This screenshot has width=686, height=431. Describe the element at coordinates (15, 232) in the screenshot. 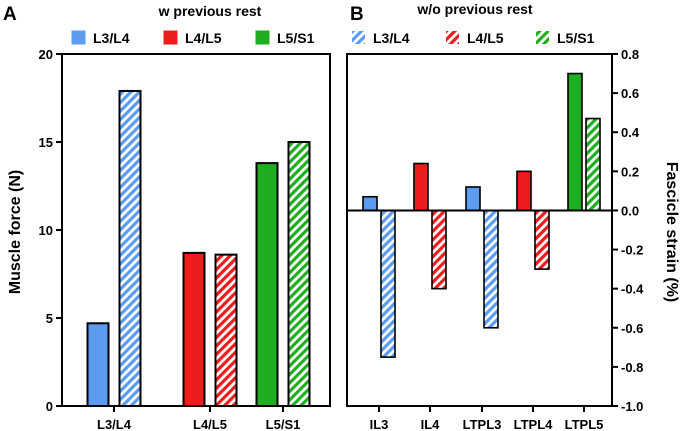

I see `panel-a-ylabel: Muscle force (N)` at that location.